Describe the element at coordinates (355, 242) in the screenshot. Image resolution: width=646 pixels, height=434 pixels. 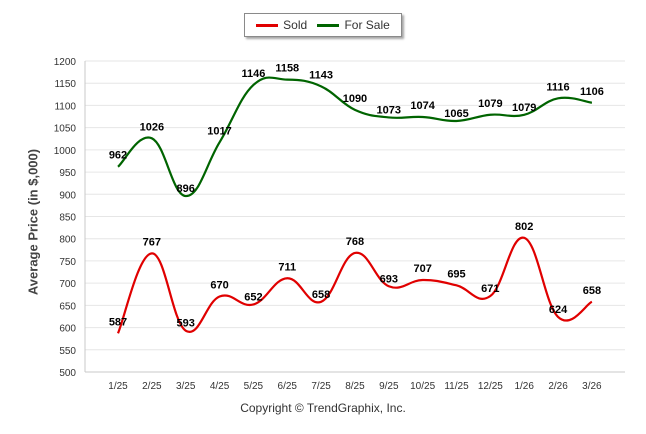
I see `data-label-sold: 768` at that location.